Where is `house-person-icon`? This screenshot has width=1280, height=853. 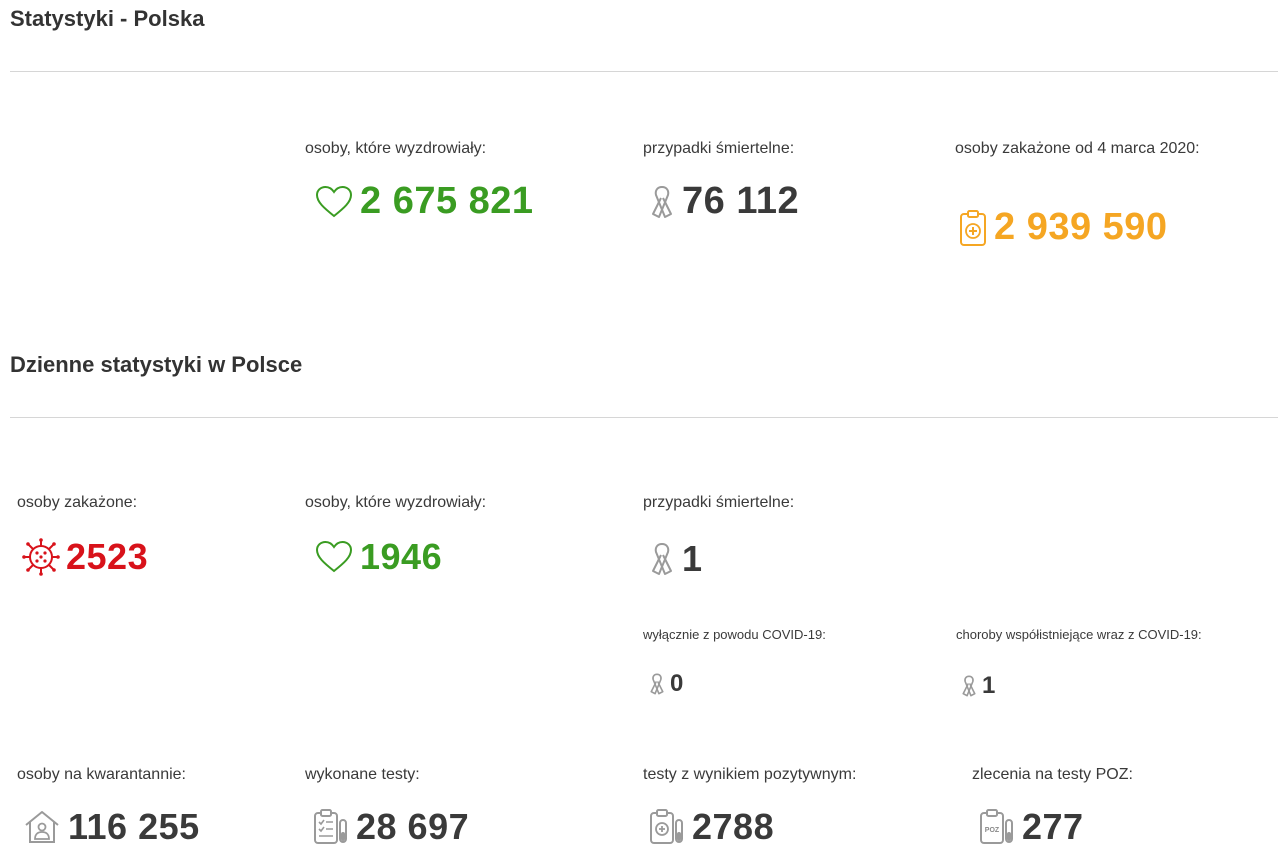 house-person-icon is located at coordinates (42, 827).